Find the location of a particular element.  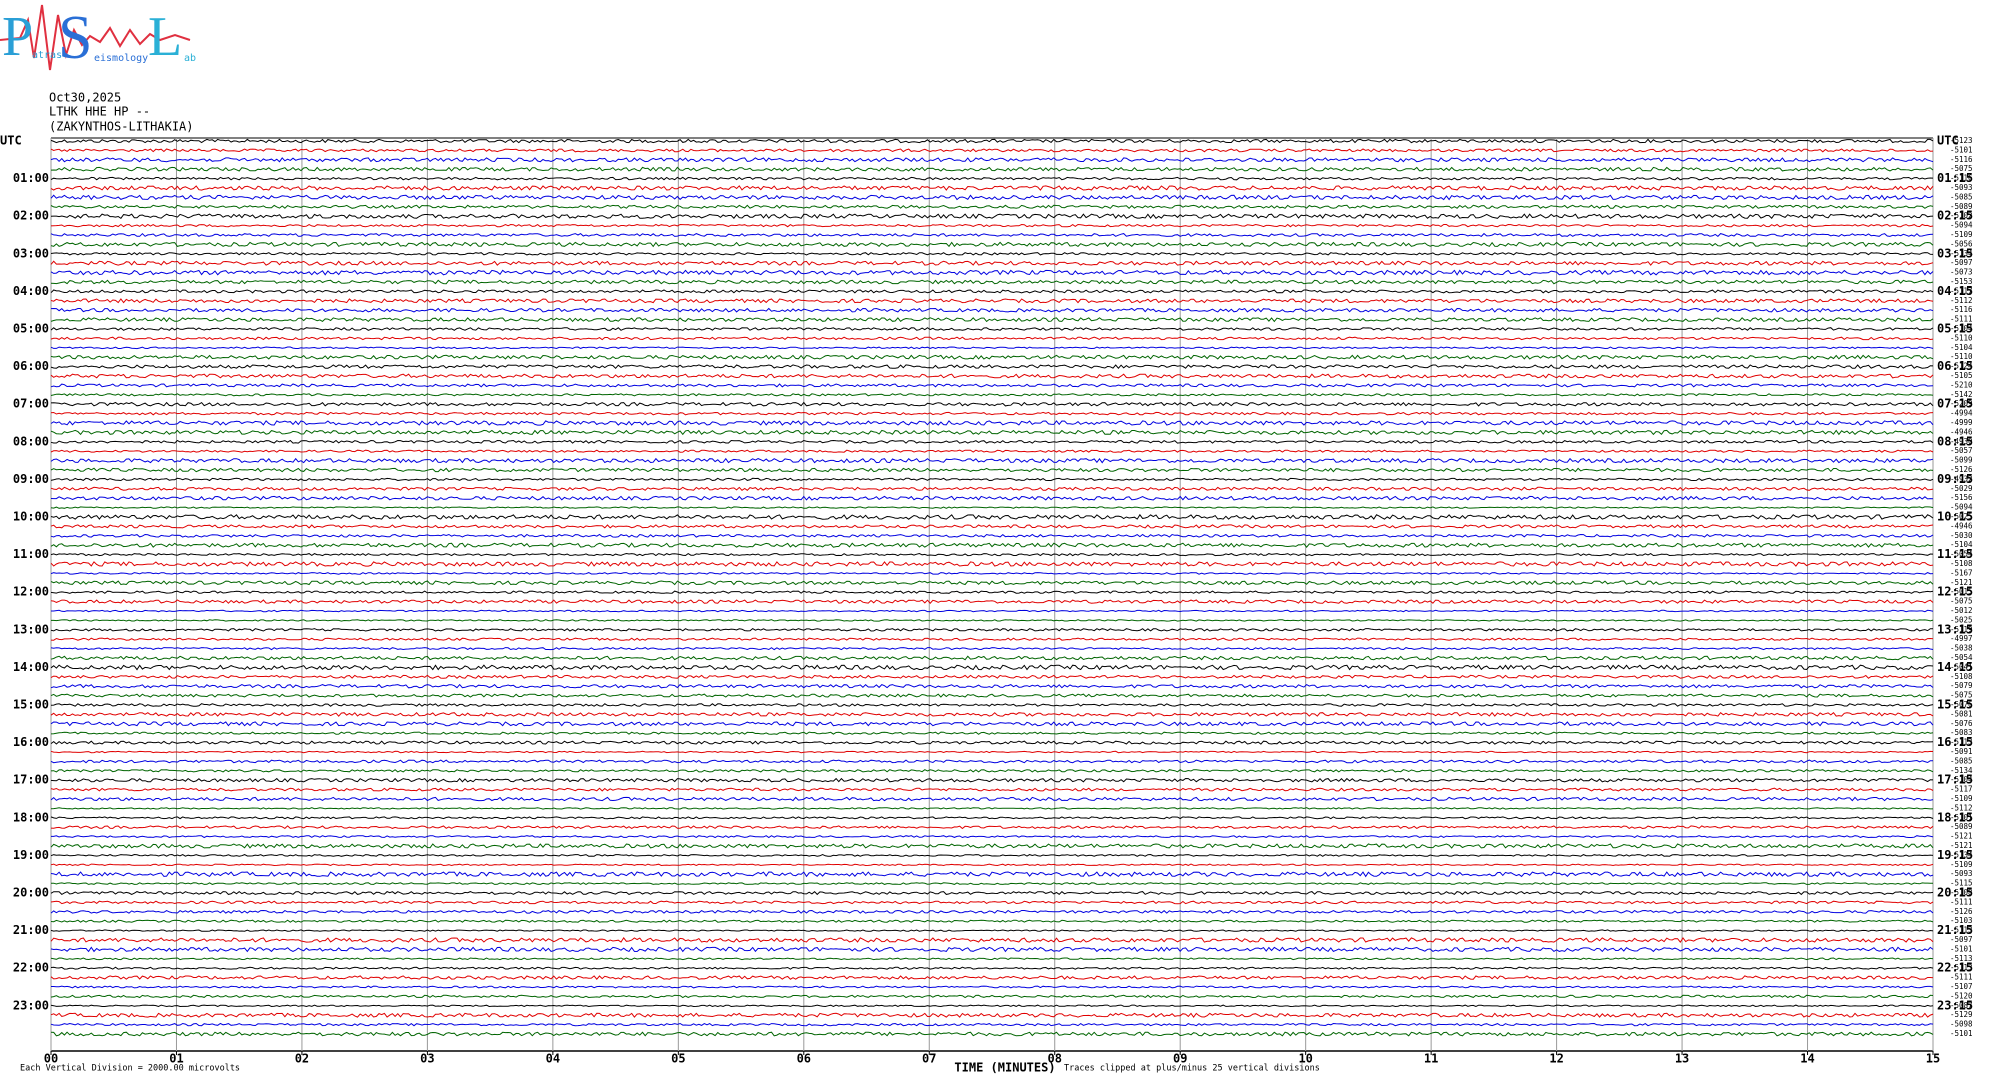

trace-label: -5103 is located at coordinates (1961, 920).